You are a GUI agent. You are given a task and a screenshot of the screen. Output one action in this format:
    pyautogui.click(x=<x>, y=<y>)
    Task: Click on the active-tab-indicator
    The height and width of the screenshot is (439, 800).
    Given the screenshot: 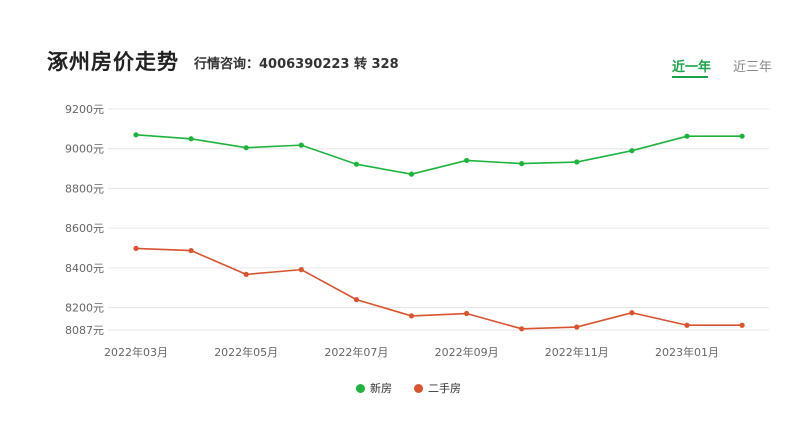 What is the action you would take?
    pyautogui.click(x=690, y=77)
    